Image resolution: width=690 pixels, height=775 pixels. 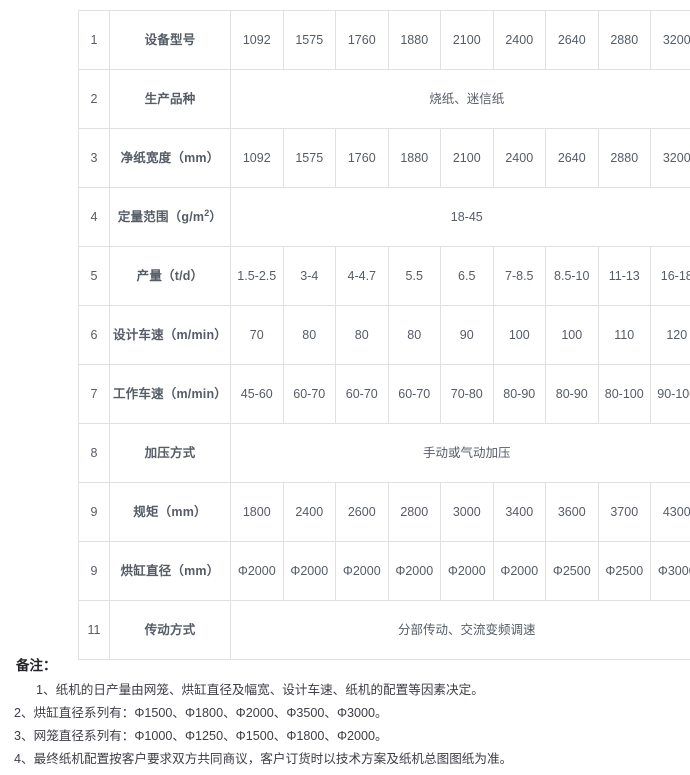 I want to click on row-label-cell: 设备型号, so click(x=170, y=40).